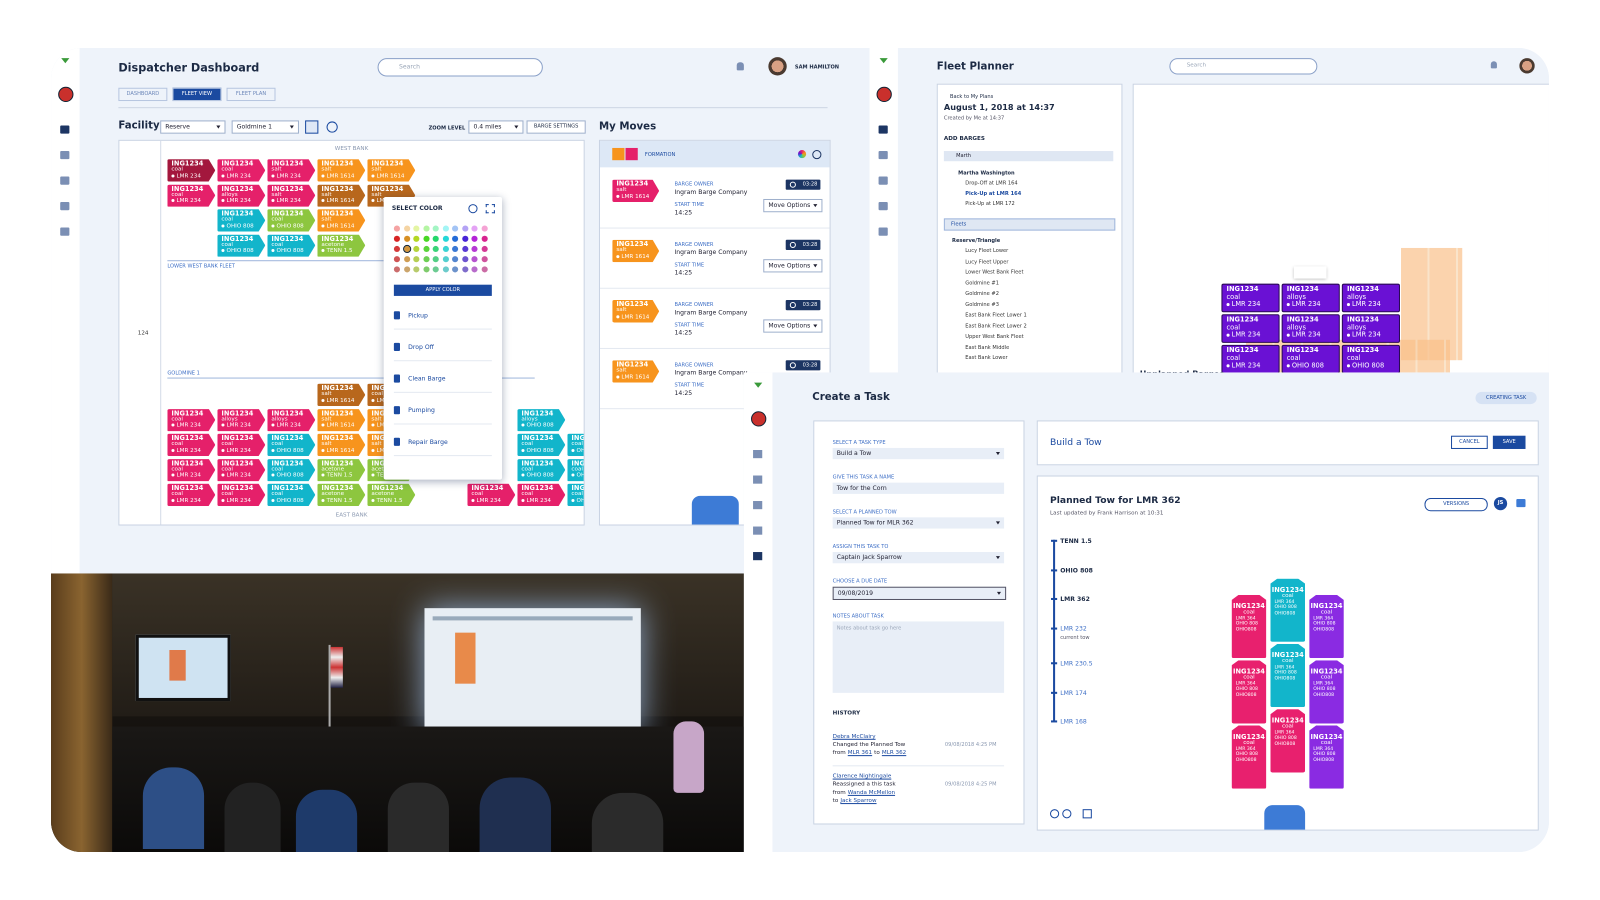 This screenshot has width=1600, height=900. I want to click on zoom-select: 0.4 miles, so click(496, 127).